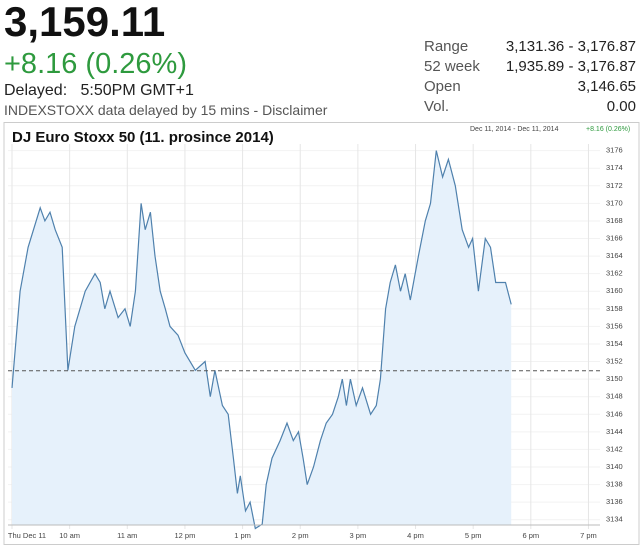 This screenshot has width=640, height=545. I want to click on y-tick-label: 3174, so click(614, 167).